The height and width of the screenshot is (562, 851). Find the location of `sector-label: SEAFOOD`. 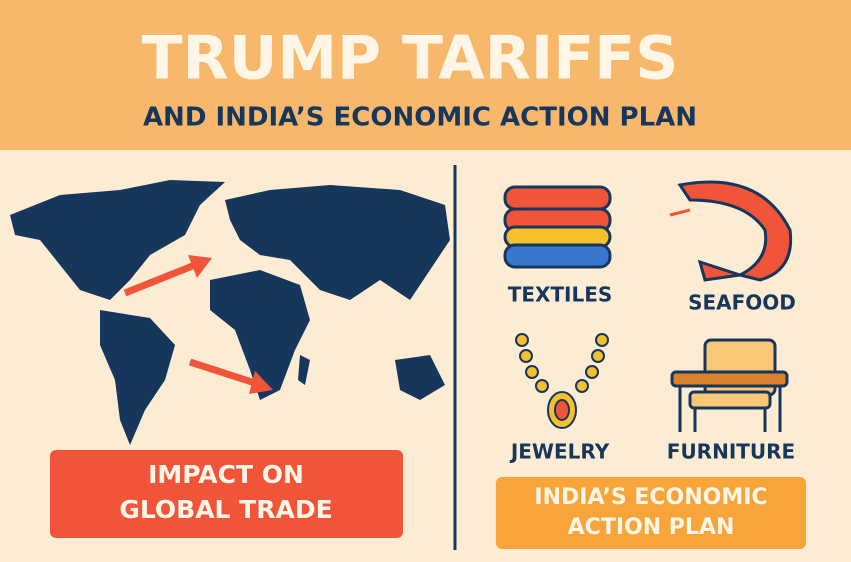

sector-label: SEAFOOD is located at coordinates (742, 303).